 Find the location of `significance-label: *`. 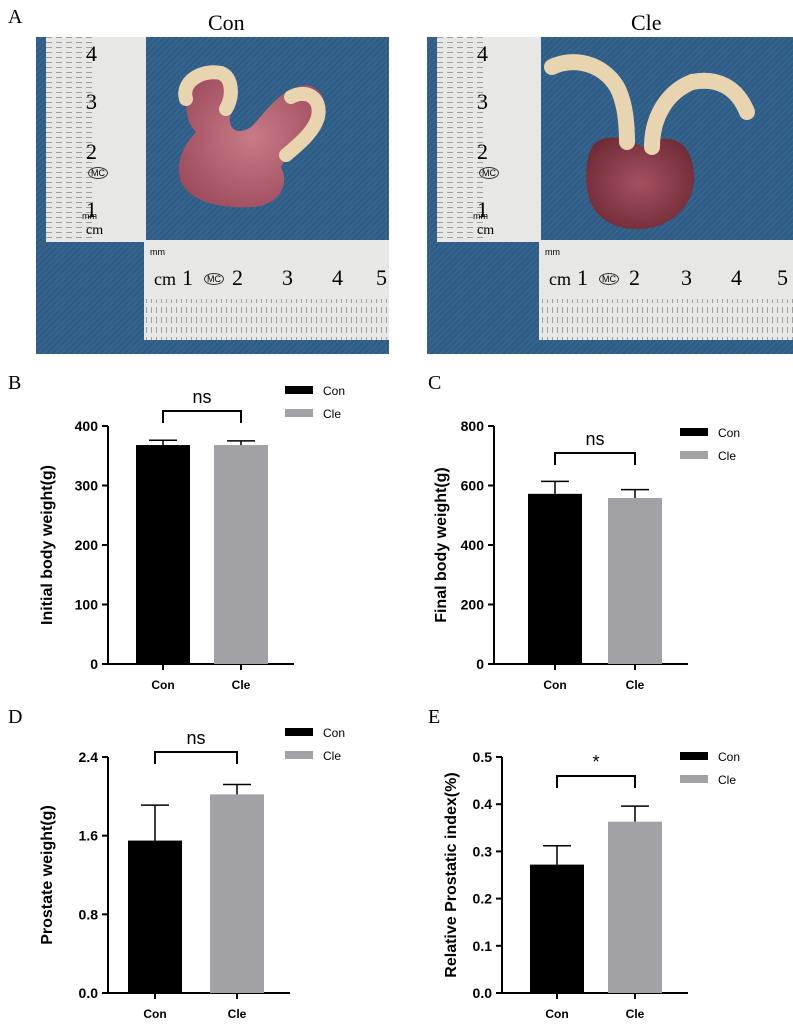

significance-label: * is located at coordinates (595, 762).